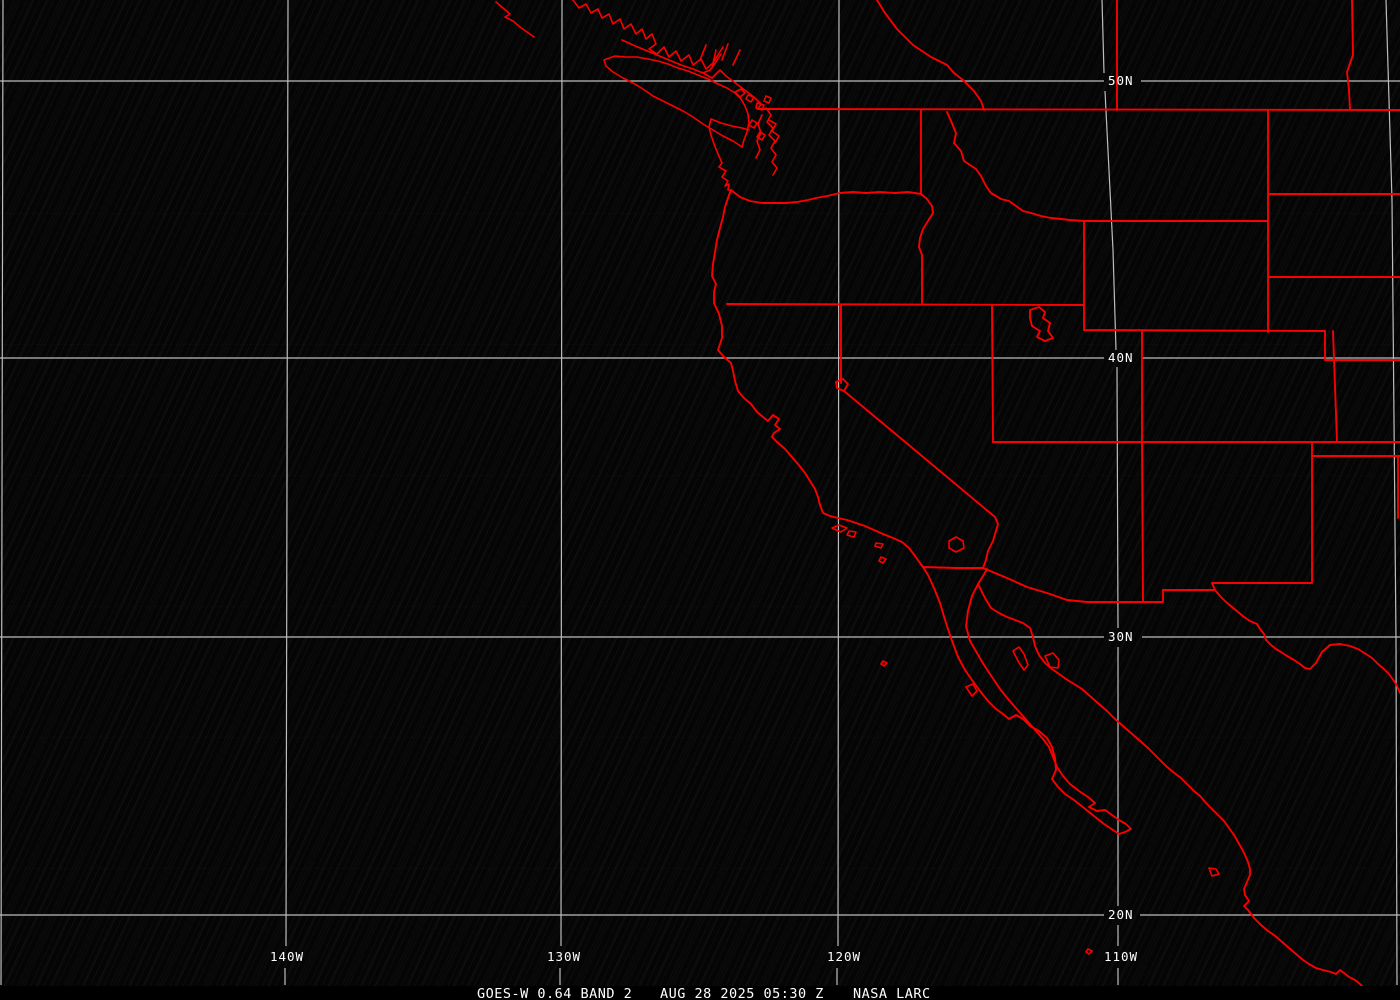 Image resolution: width=1400 pixels, height=1000 pixels. Describe the element at coordinates (832, 206) in the screenshot. I see `columbia-snake-river-borders` at that location.